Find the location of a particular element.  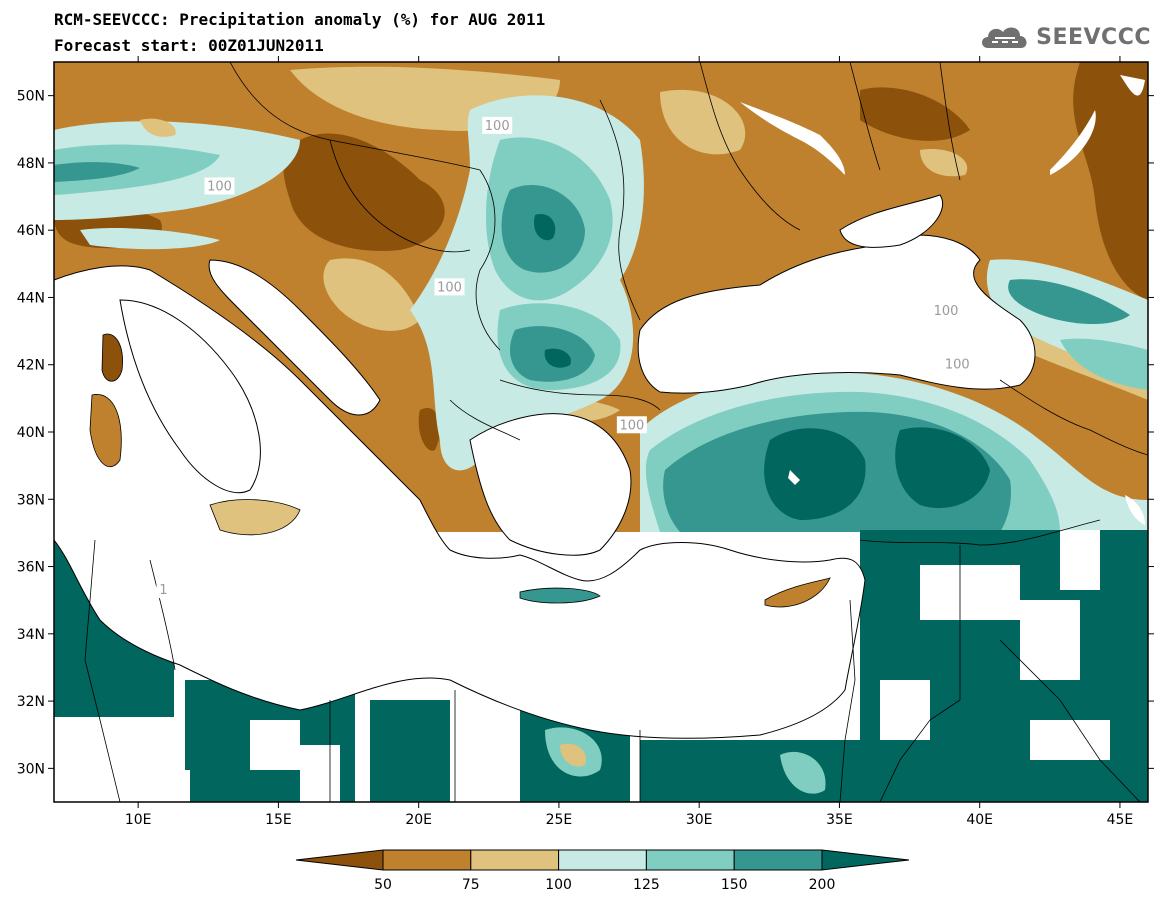

black-sea is located at coordinates (836, 314).